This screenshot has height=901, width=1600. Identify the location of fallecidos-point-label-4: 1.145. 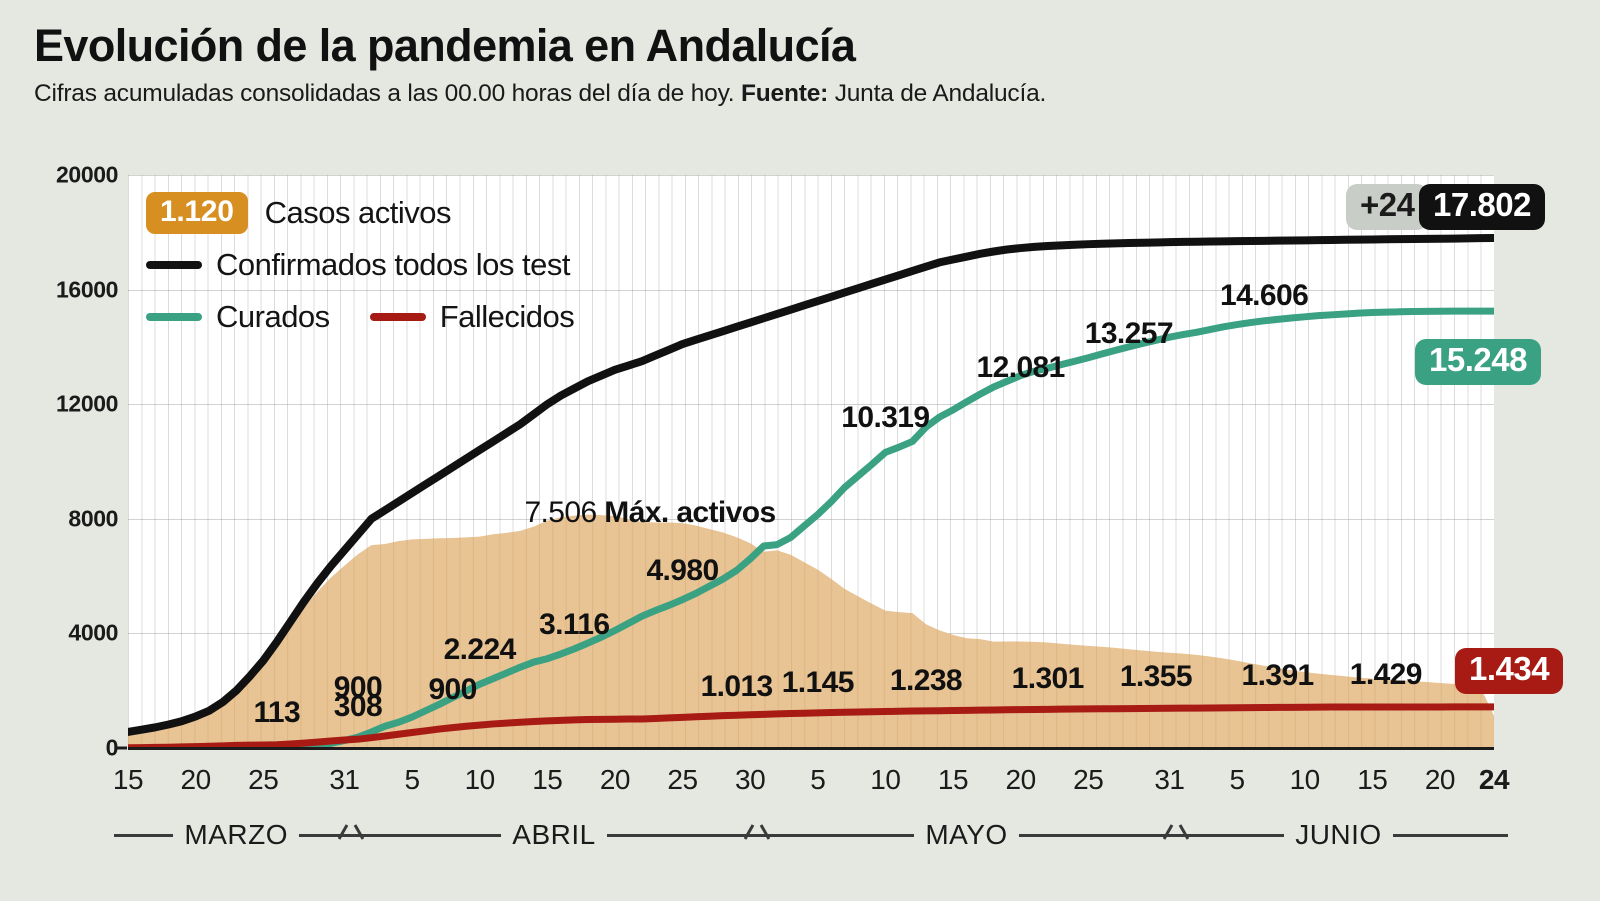
(818, 683).